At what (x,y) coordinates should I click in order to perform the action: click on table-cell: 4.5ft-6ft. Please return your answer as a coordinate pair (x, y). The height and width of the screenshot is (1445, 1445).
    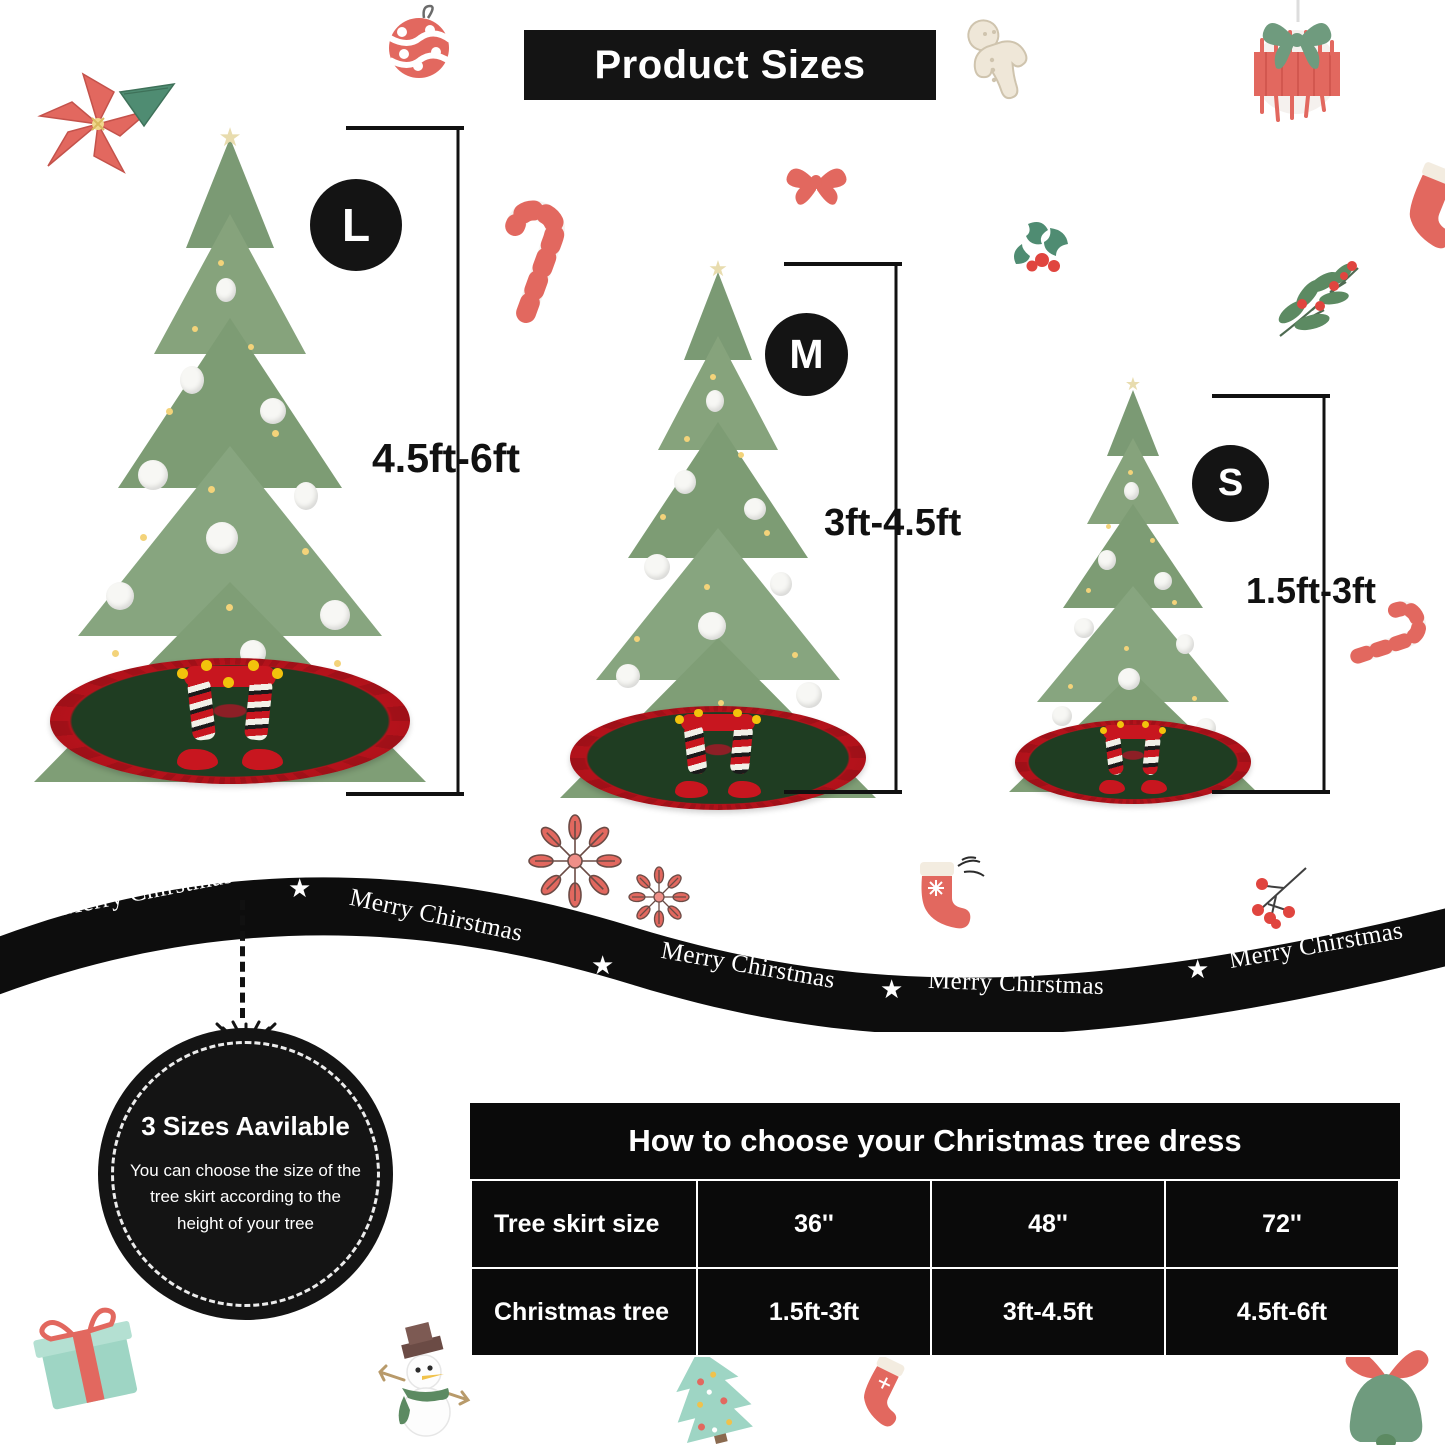
    Looking at the image, I should click on (1282, 1312).